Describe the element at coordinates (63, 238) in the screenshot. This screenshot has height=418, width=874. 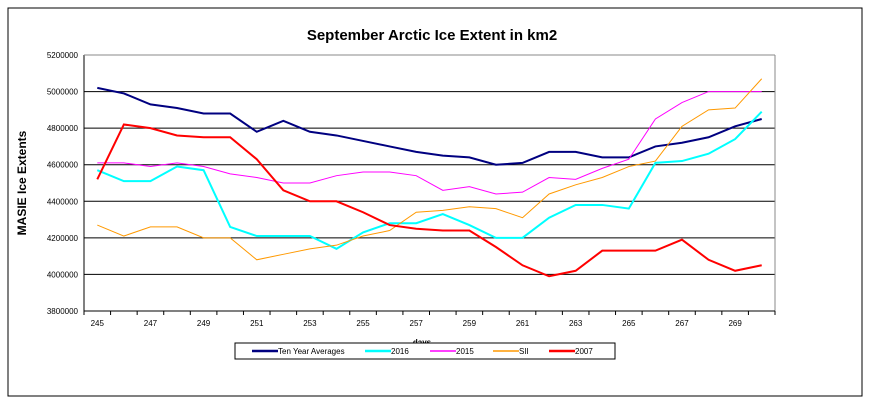
I see `y-tick-label: 4200000` at that location.